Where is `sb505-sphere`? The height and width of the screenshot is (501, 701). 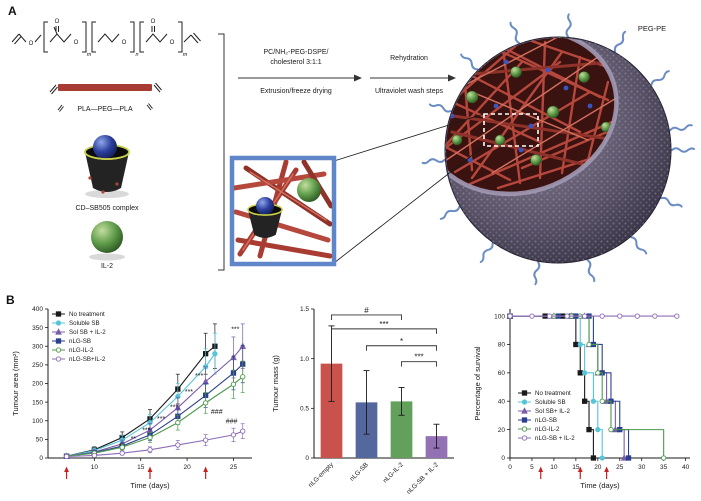
sb505-sphere is located at coordinates (105, 147).